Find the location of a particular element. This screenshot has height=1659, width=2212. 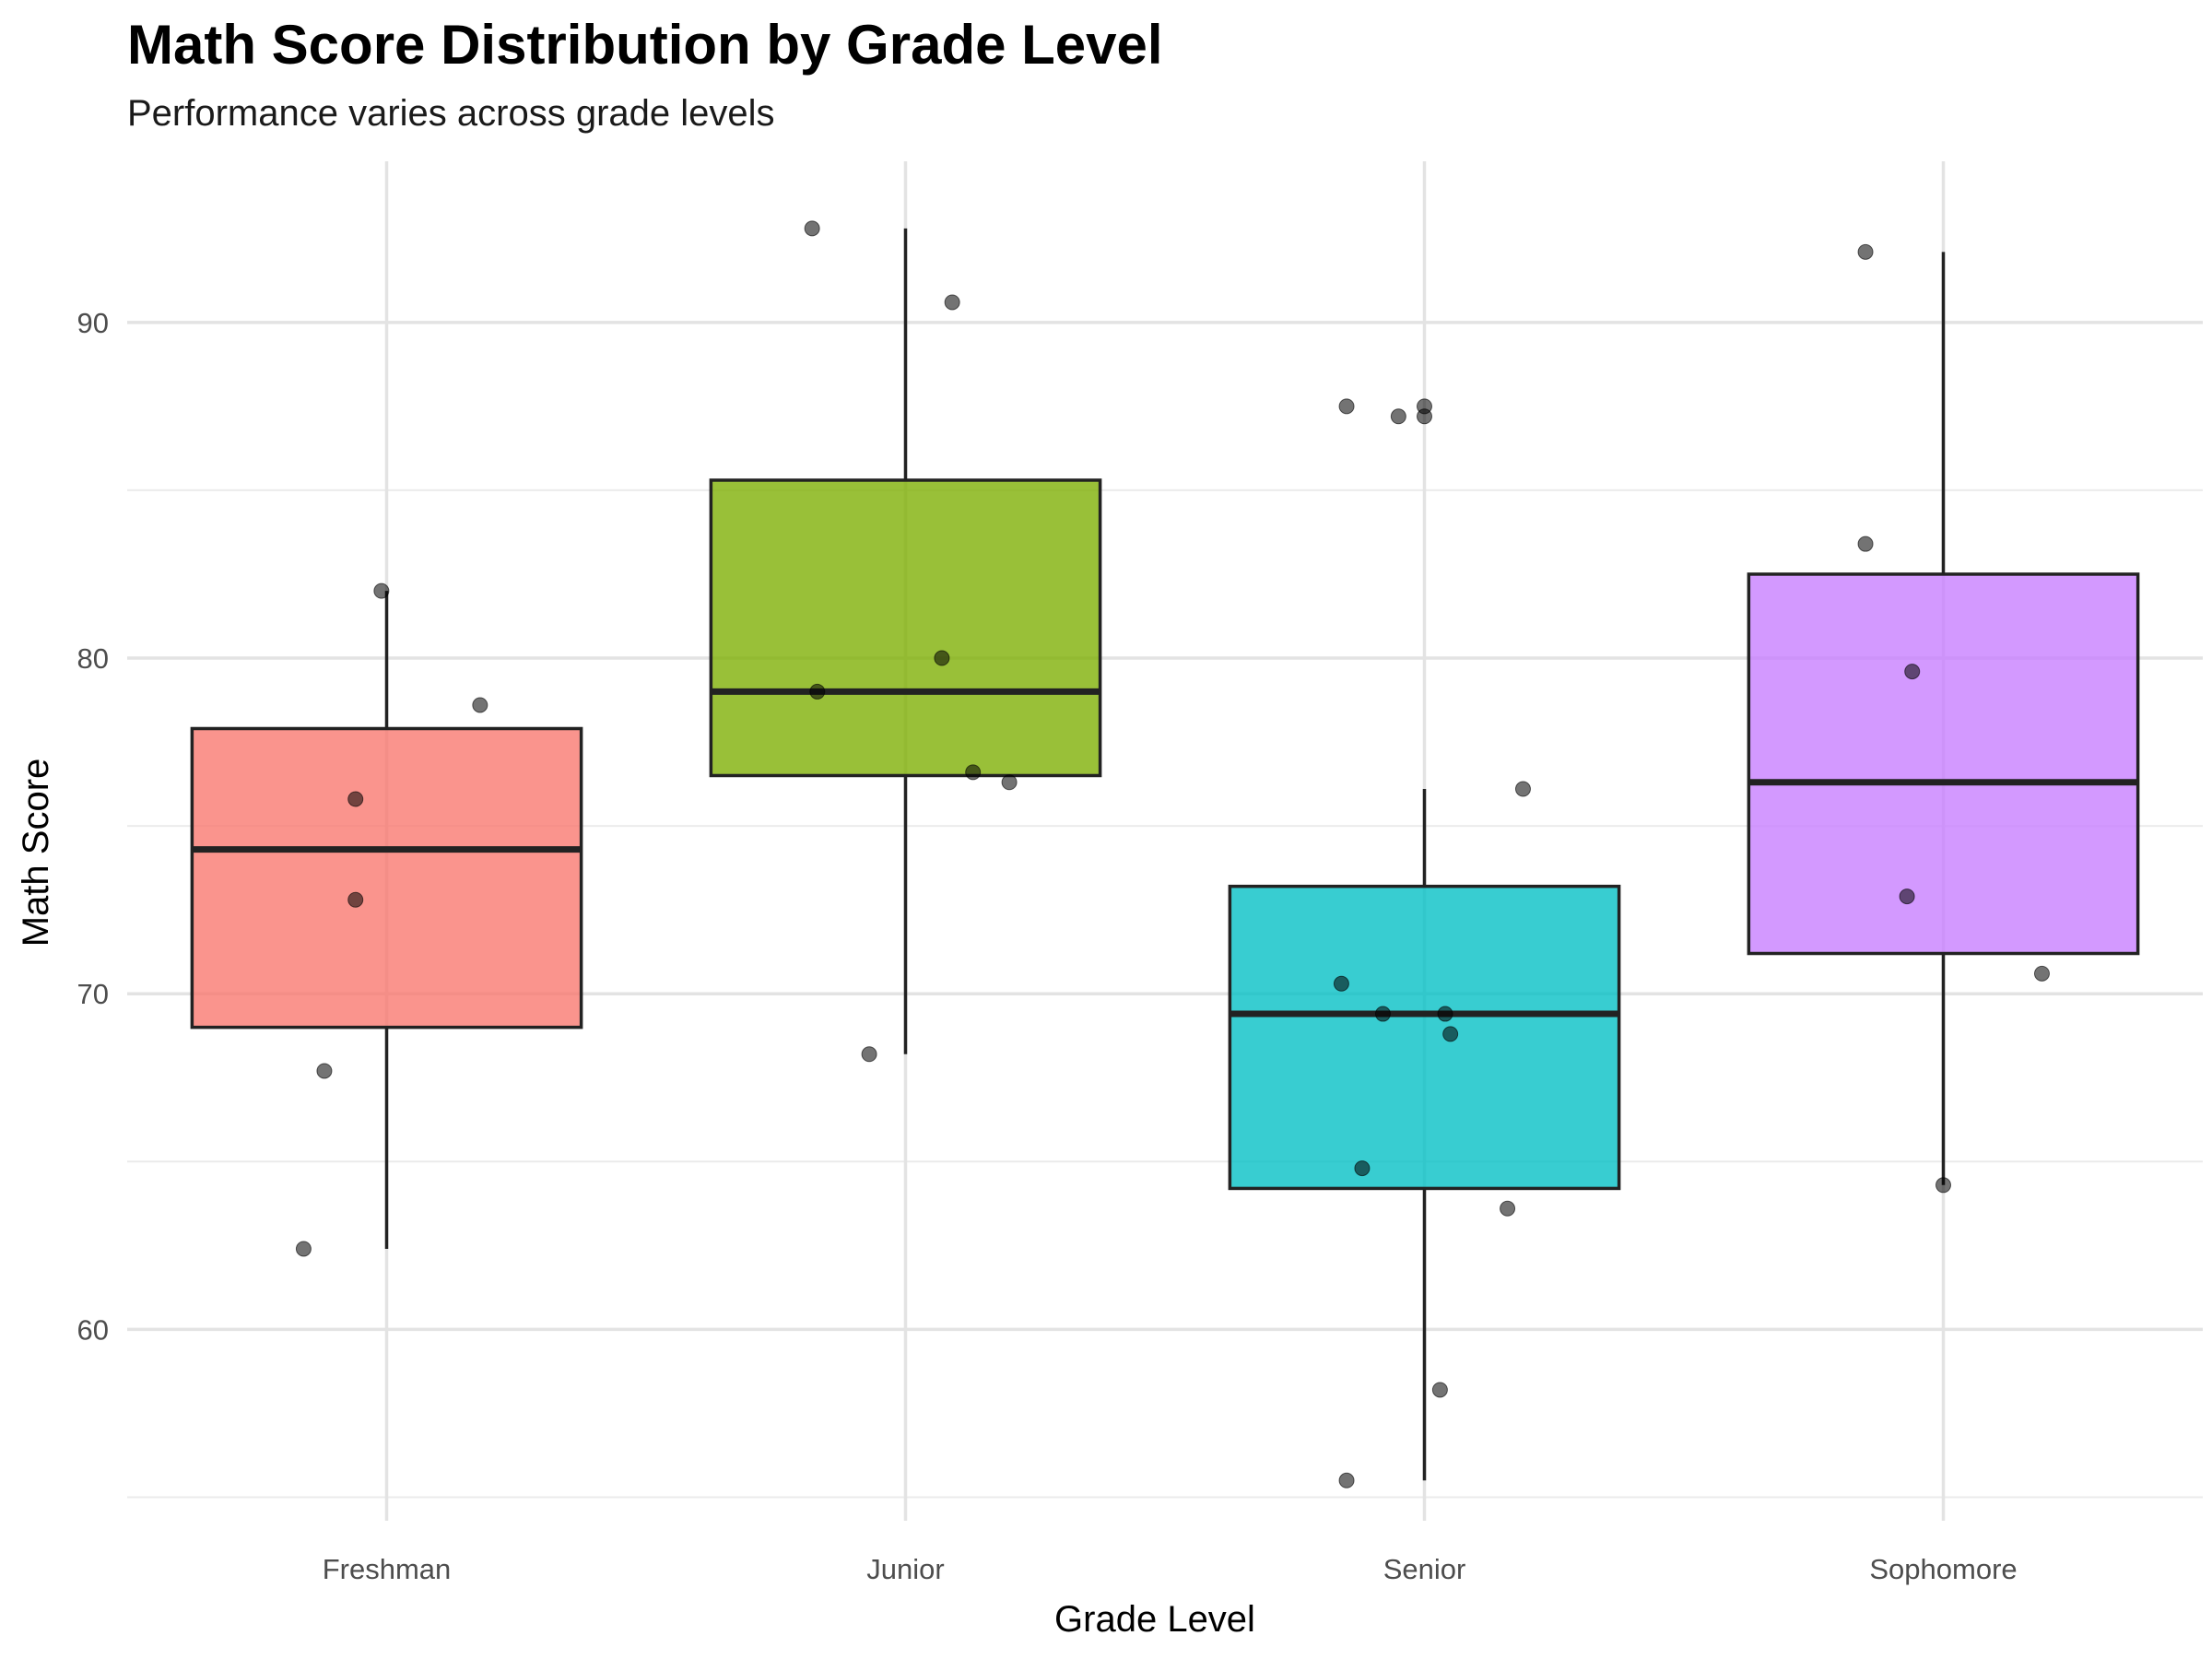

box-junior is located at coordinates (905, 641).